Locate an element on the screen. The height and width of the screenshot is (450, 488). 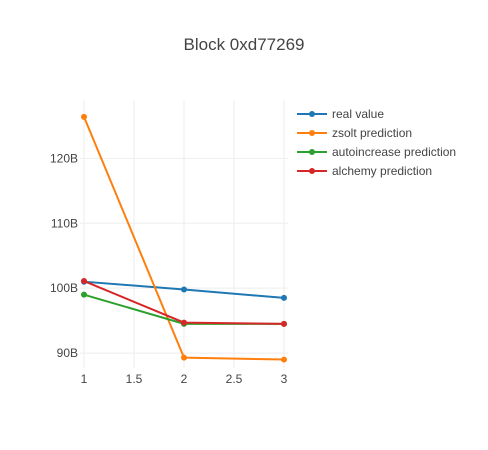
y-axis-ticks: 90B 100B 110B 120B is located at coordinates (64, 255).